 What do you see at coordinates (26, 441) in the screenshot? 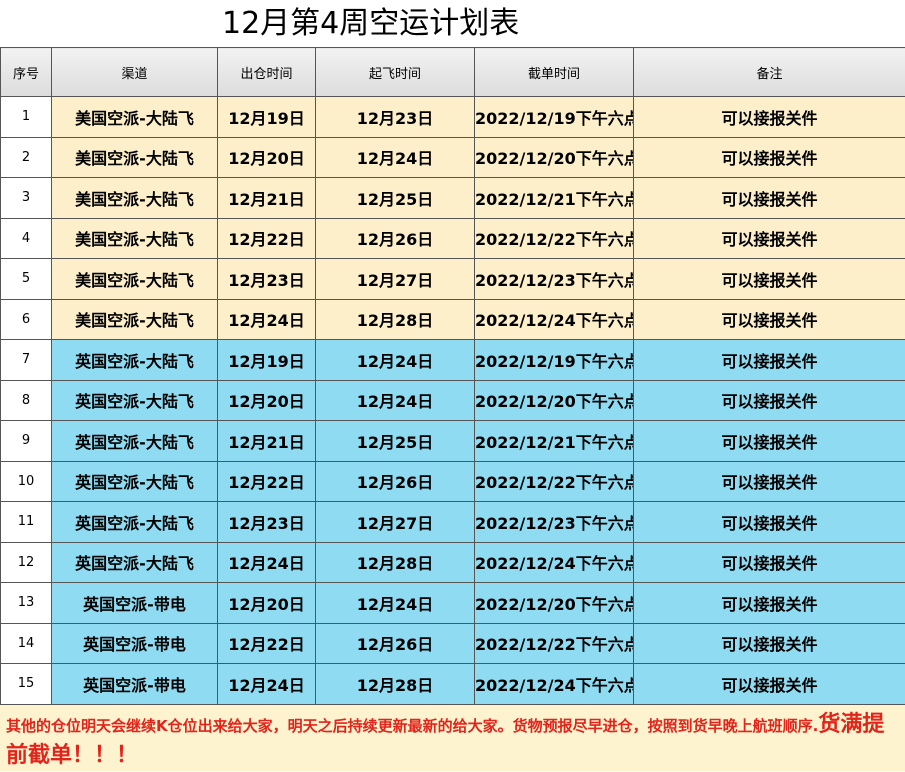
I see `index-cell: 9` at bounding box center [26, 441].